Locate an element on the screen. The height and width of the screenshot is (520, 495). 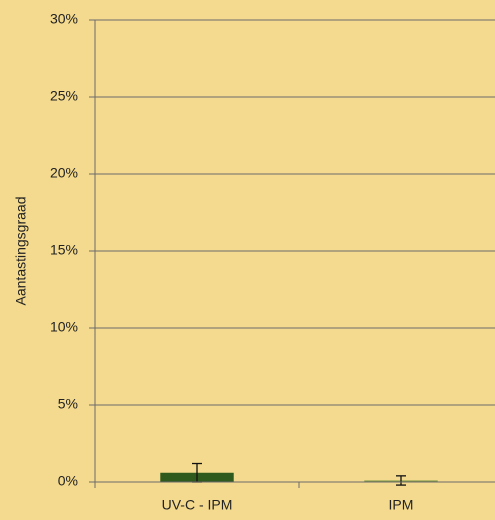
y-tick-label: 10% is located at coordinates (64, 327).